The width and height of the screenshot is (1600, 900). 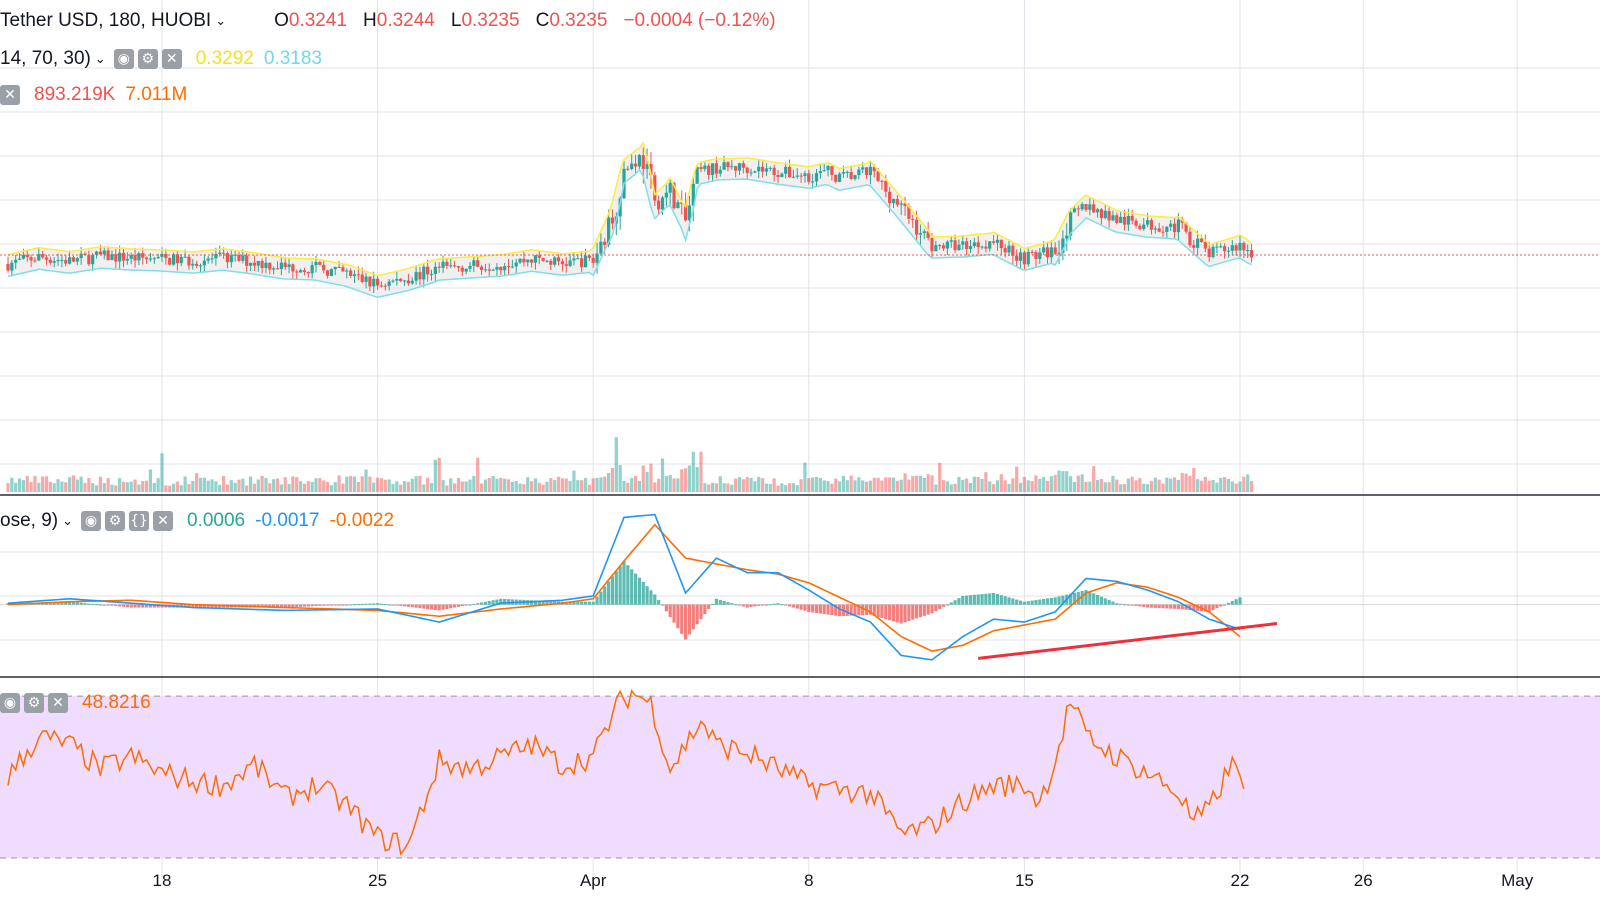 I want to click on macd-params: ose, 9), so click(x=29, y=520).